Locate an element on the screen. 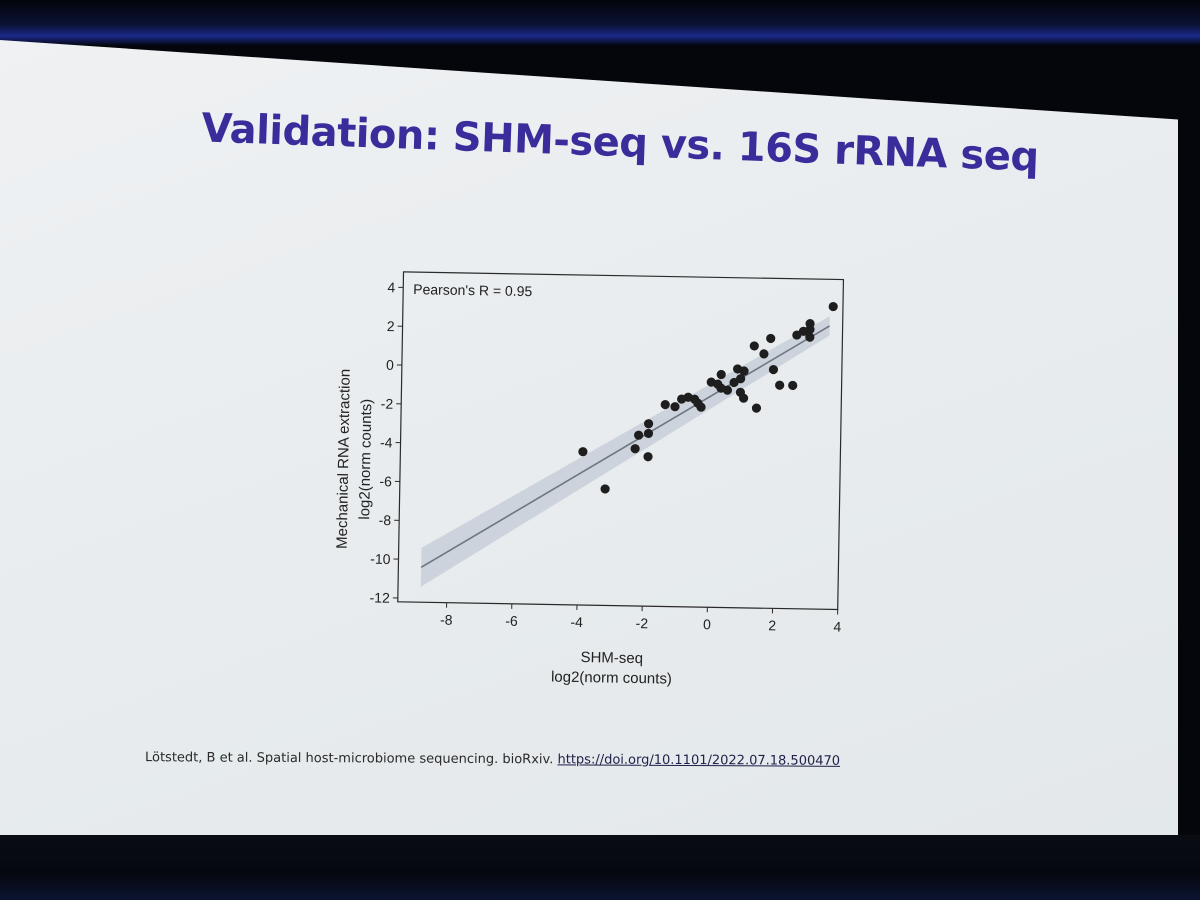 The image size is (1200, 900). y-axis-title-line1: Mechanical RNA extraction is located at coordinates (344, 459).